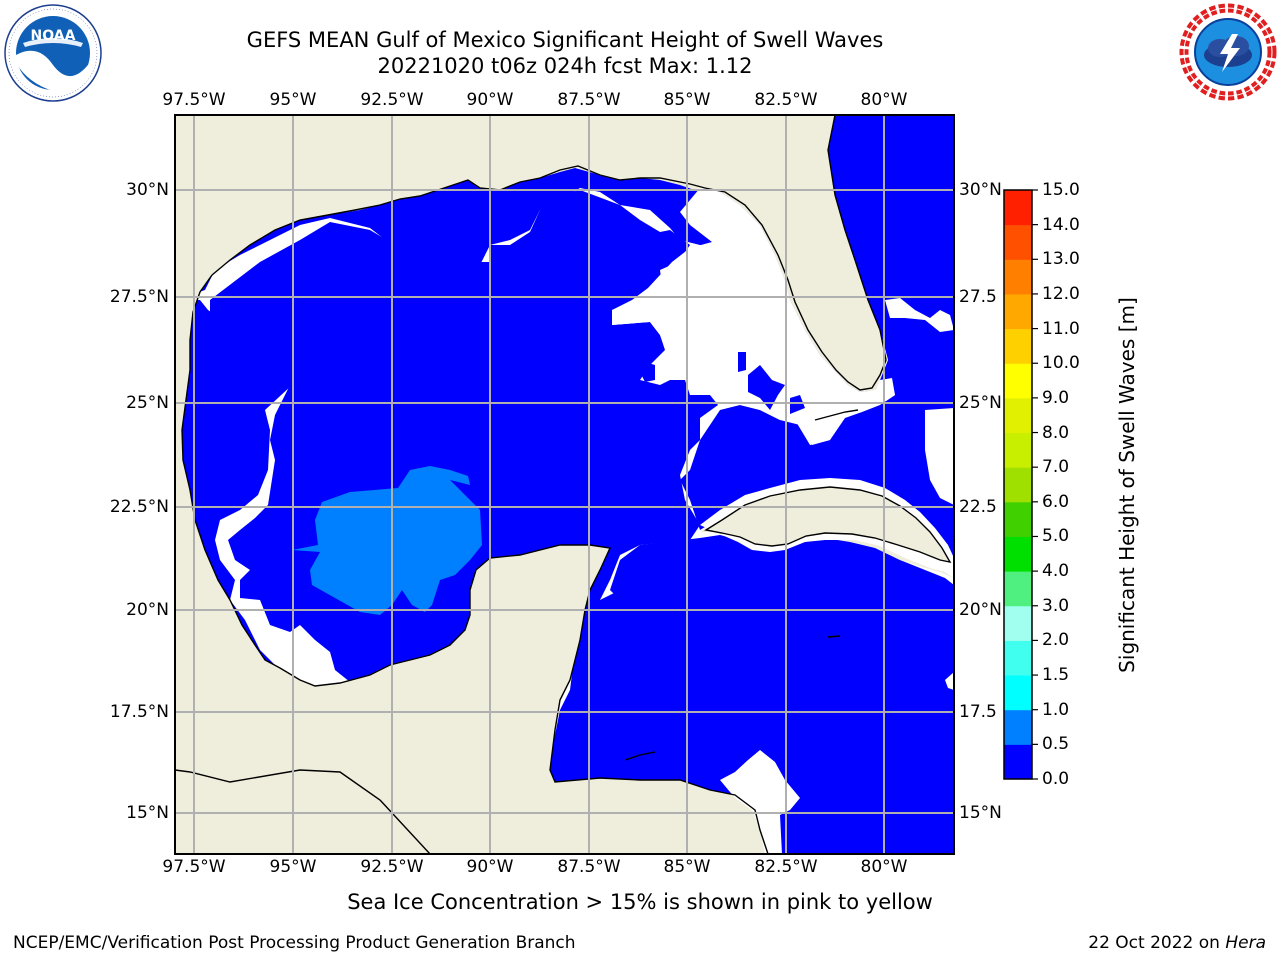 Image resolution: width=1280 pixels, height=960 pixels. What do you see at coordinates (980, 813) in the screenshot?
I see `lat-label-right: 15°N` at bounding box center [980, 813].